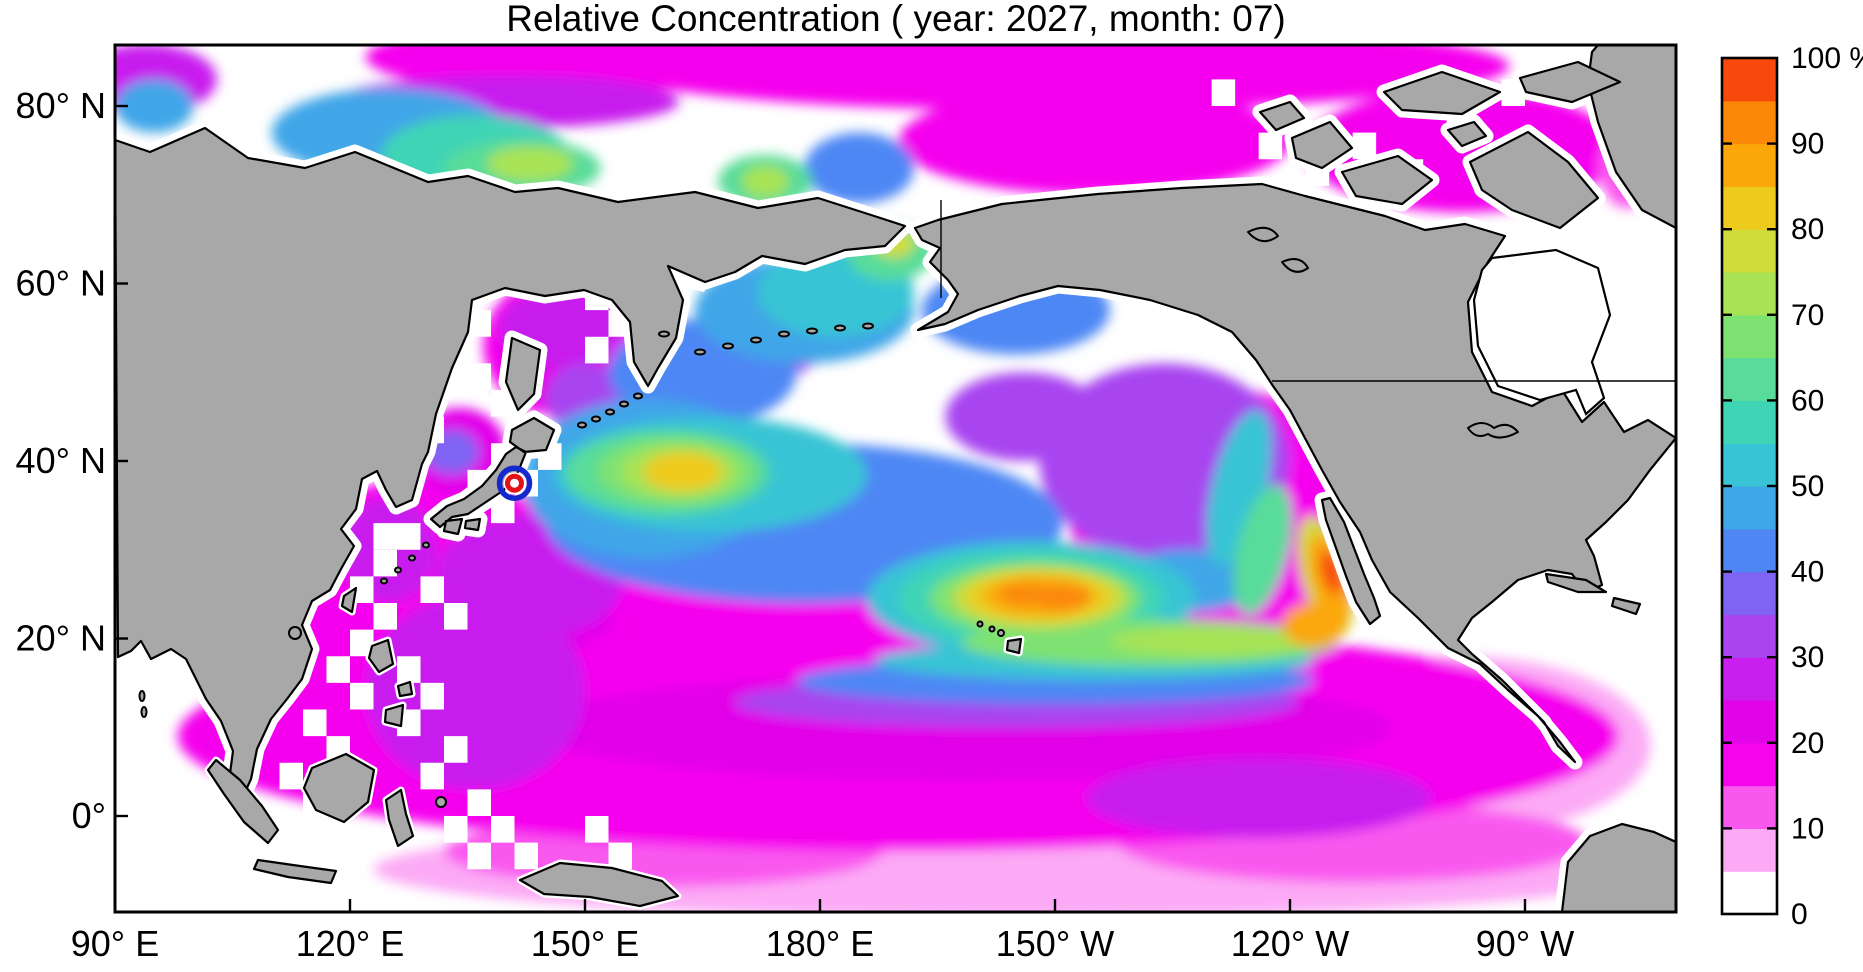  Describe the element at coordinates (441, 802) in the screenshot. I see `halmahera-island` at that location.